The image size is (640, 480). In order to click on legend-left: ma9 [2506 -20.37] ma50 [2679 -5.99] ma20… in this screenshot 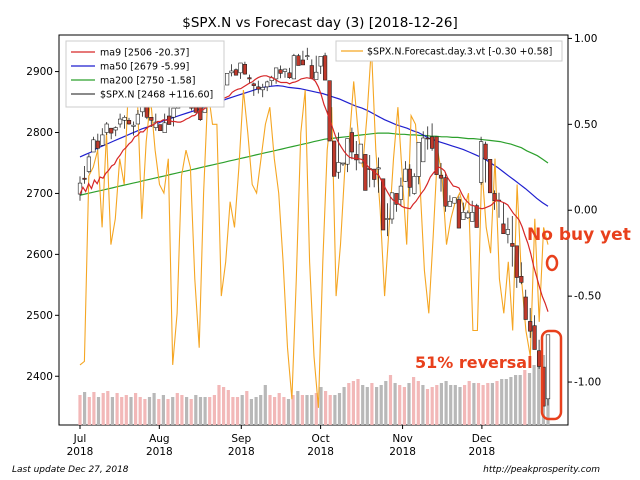, I will do `click(145, 74)`.